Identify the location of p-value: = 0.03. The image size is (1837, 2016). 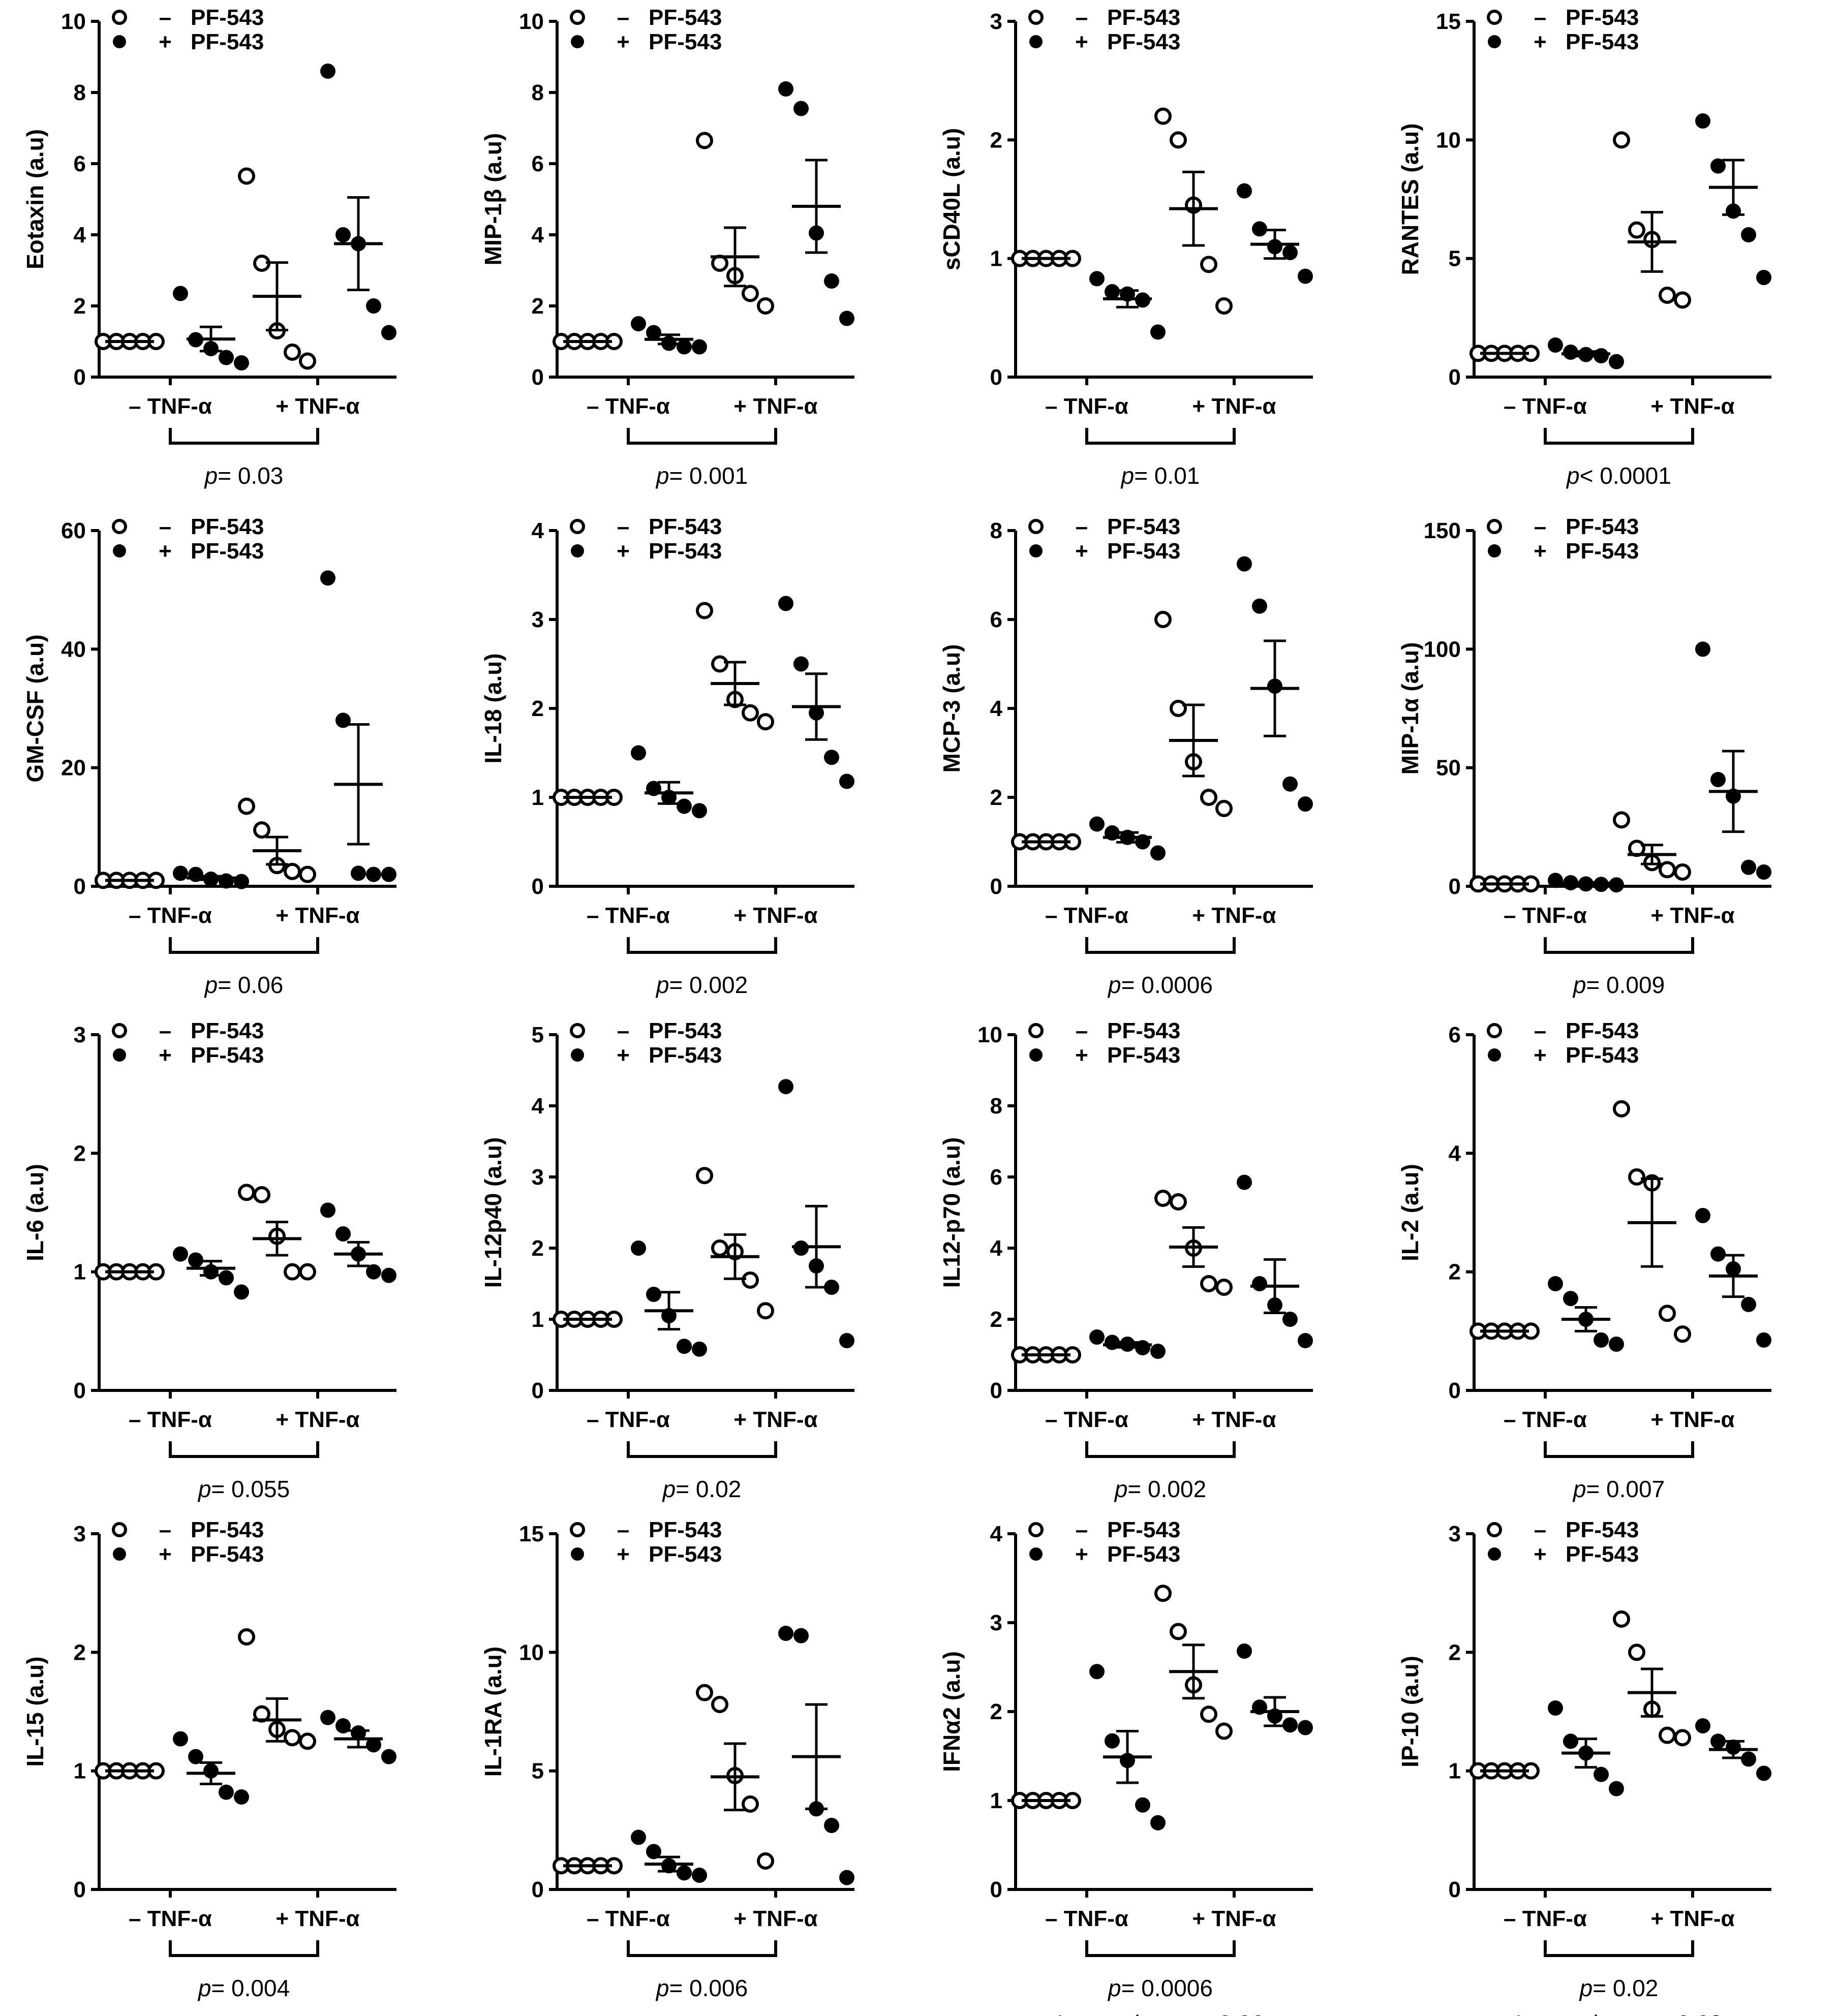
(250, 476).